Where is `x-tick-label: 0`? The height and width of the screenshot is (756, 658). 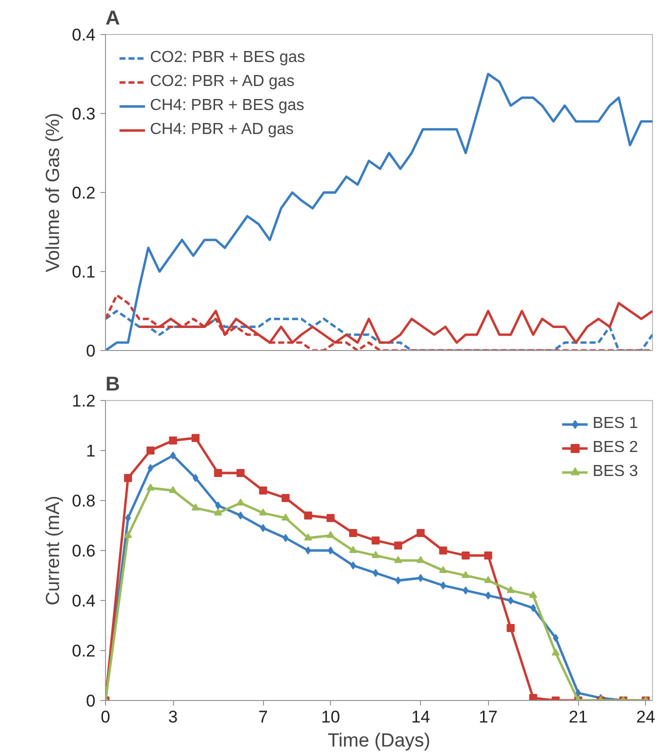
x-tick-label: 0 is located at coordinates (105, 717).